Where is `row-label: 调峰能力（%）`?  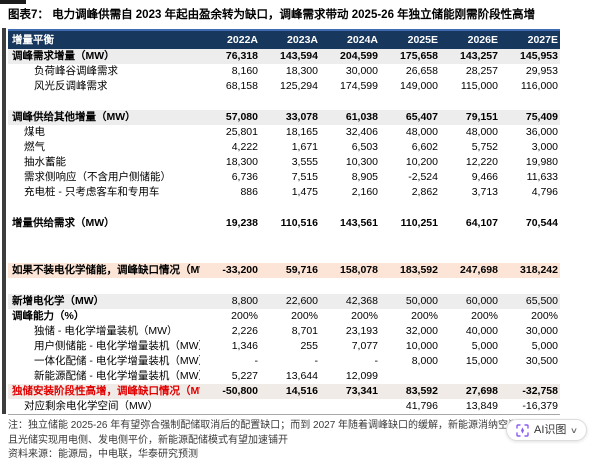 row-label: 调峰能力（%） is located at coordinates (48, 316).